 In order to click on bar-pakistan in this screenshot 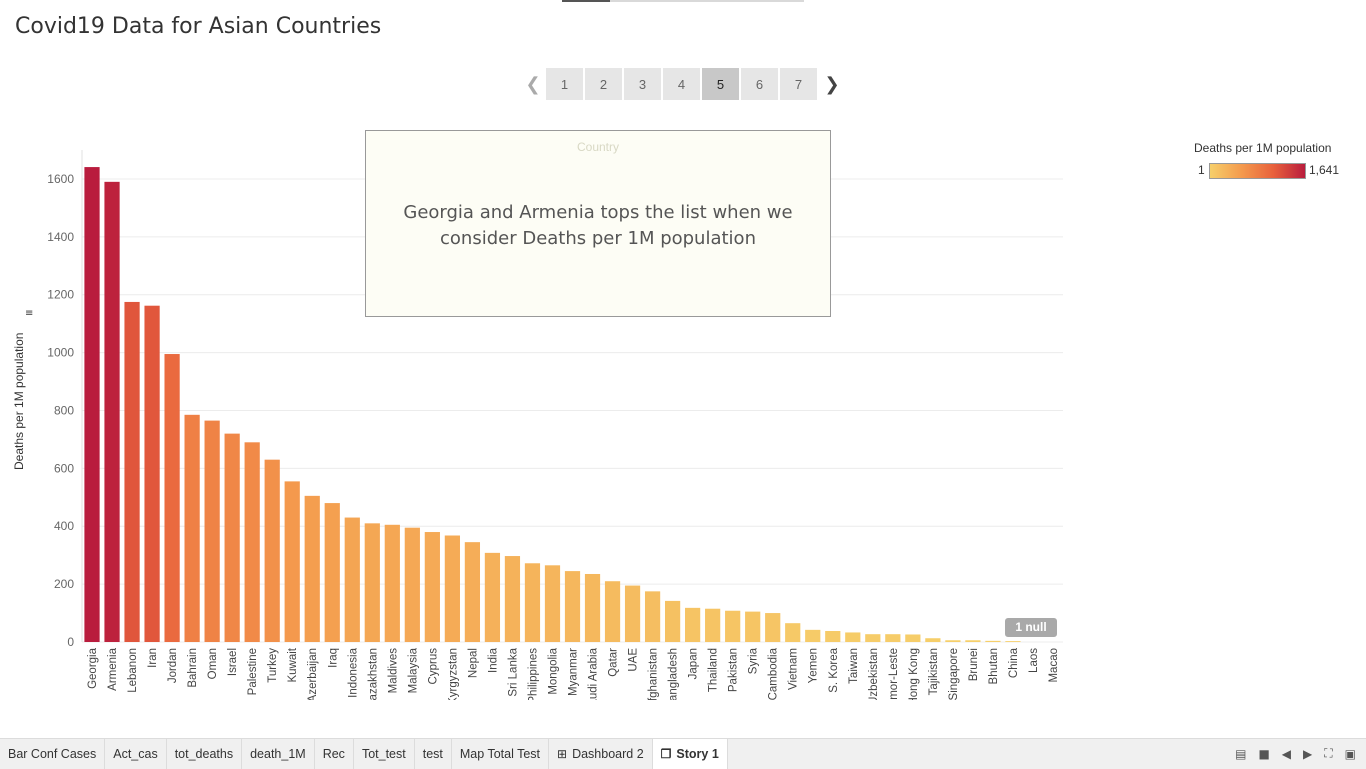, I will do `click(733, 626)`.